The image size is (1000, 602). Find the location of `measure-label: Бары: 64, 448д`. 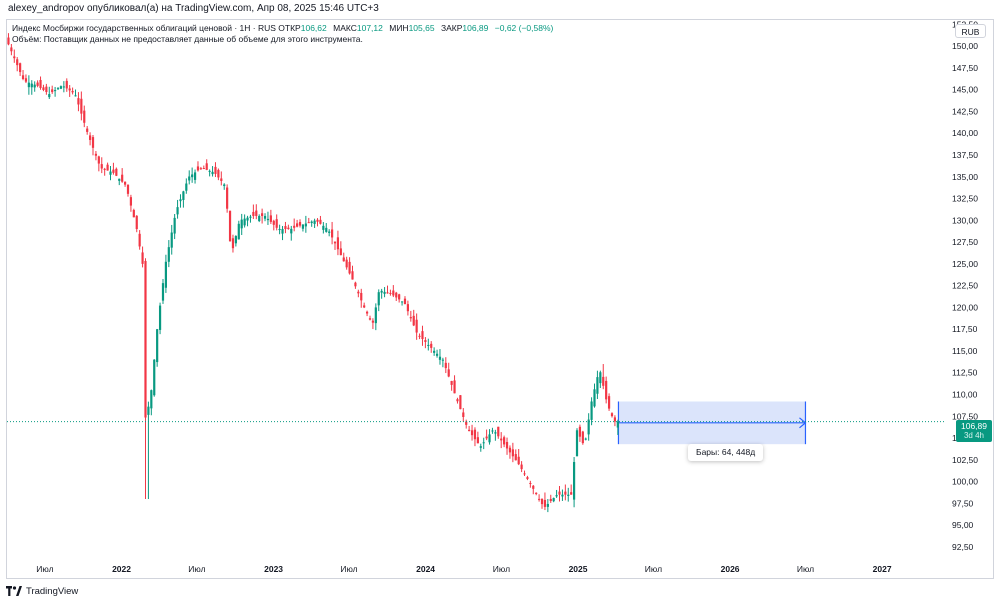

measure-label: Бары: 64, 448д is located at coordinates (726, 452).